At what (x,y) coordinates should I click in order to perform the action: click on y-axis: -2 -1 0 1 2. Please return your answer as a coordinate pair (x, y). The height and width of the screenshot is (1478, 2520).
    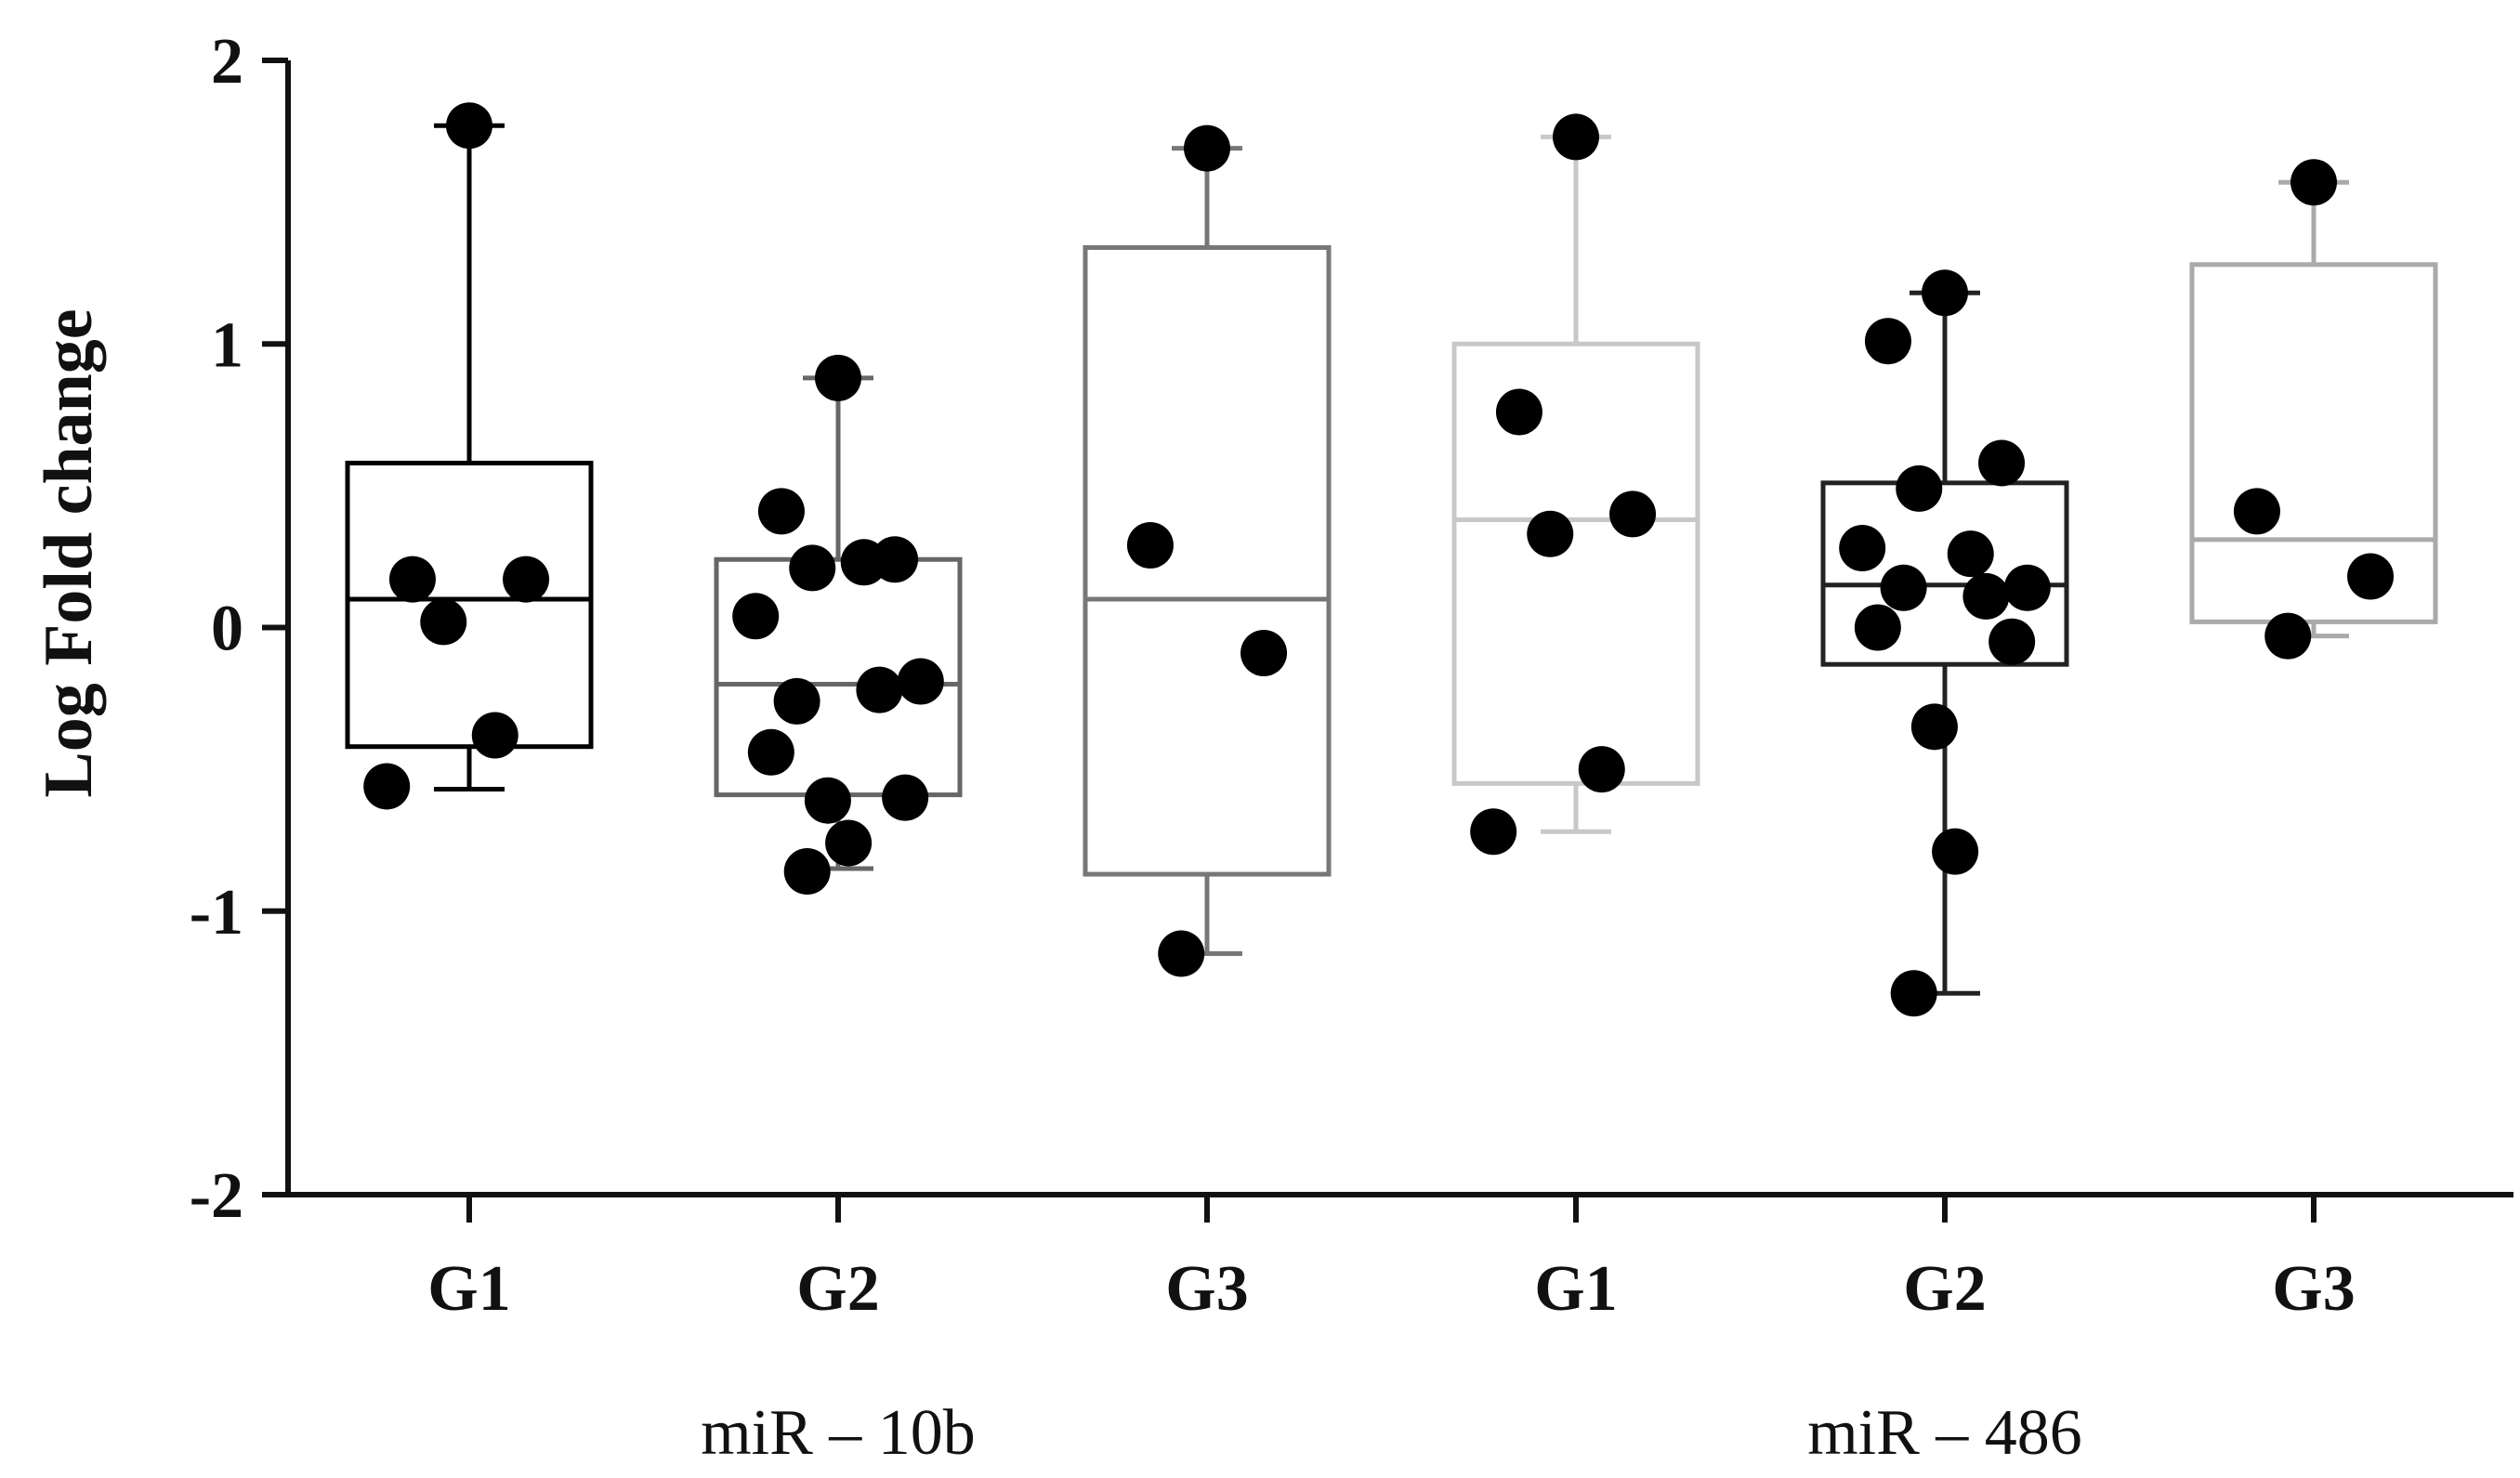
    Looking at the image, I should click on (240, 629).